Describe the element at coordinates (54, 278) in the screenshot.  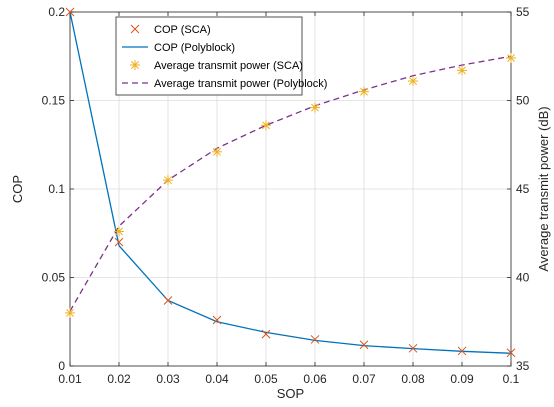
I see `y-left-tick-label: 0.05` at that location.